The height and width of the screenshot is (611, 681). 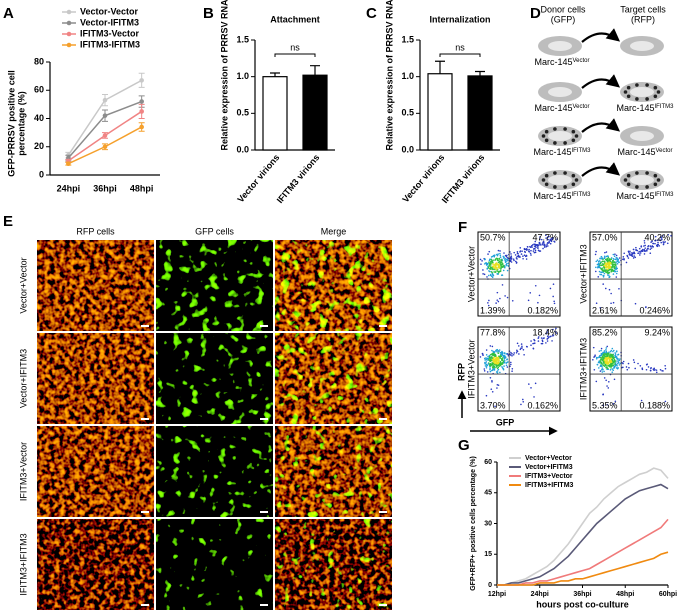 I want to click on annotation: ns, so click(x=295, y=47).